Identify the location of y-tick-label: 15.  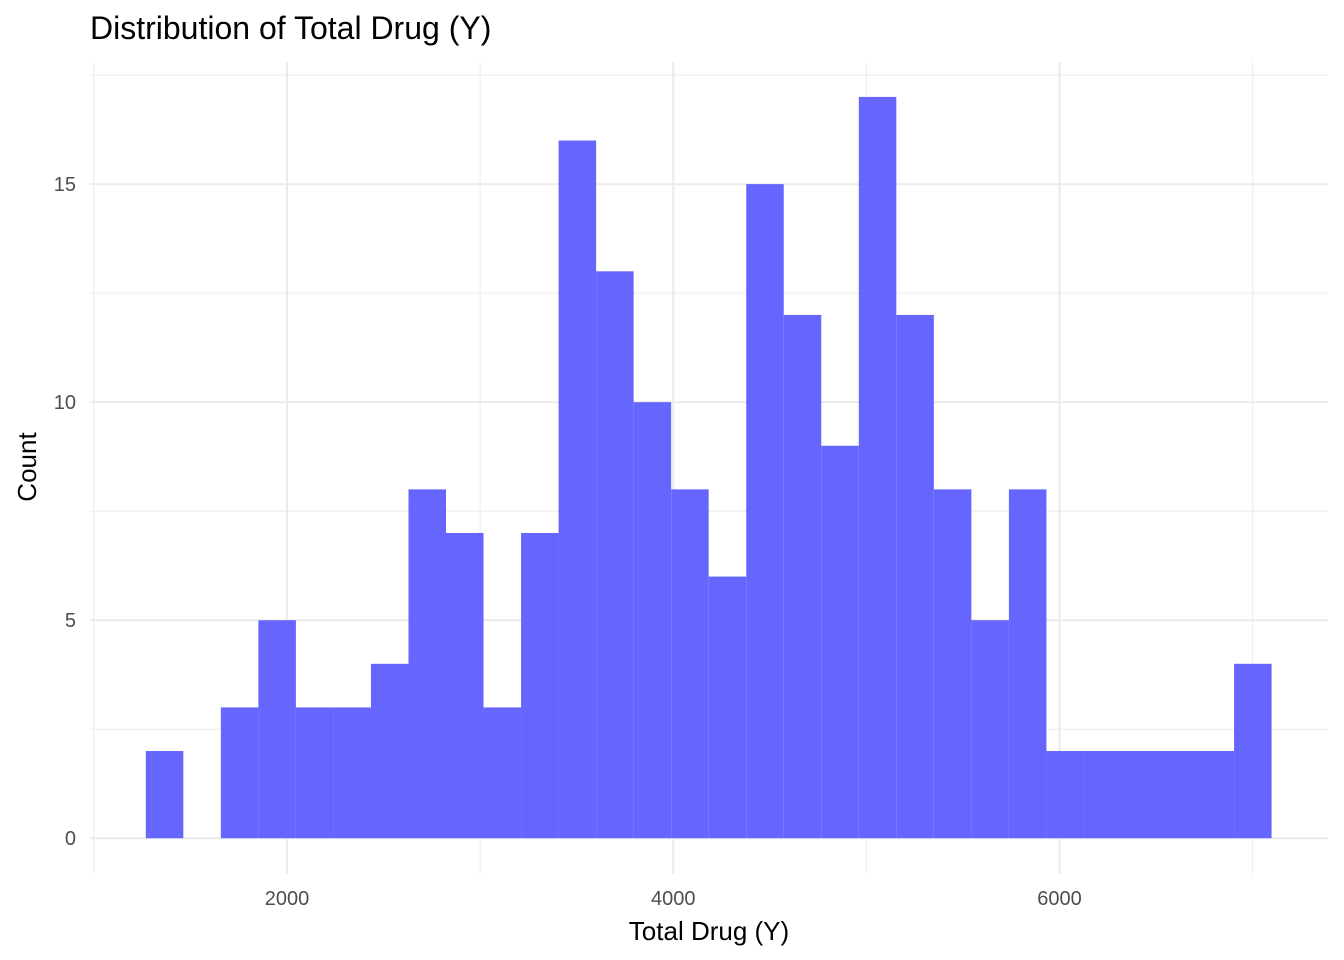
(65, 185).